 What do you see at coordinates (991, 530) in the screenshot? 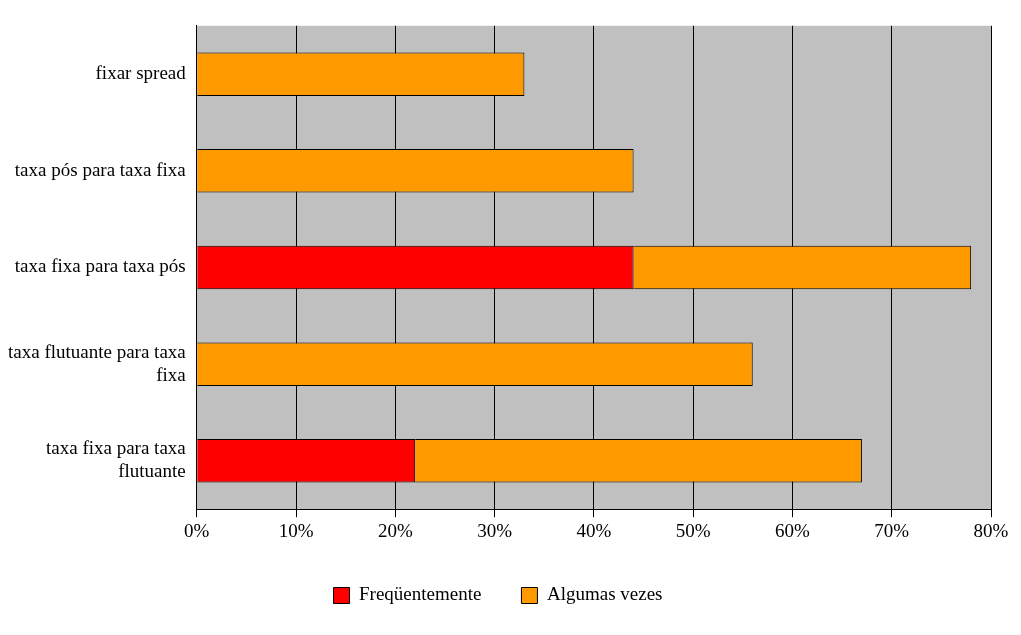
I see `x-tick-label: 80%` at bounding box center [991, 530].